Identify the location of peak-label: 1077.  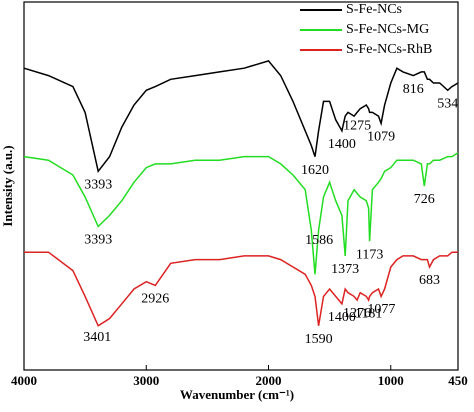
(381, 309).